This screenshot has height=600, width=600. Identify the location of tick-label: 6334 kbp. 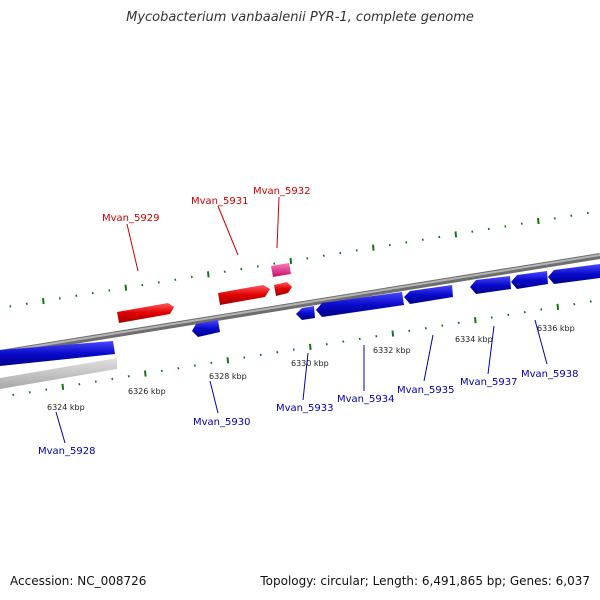
(474, 339).